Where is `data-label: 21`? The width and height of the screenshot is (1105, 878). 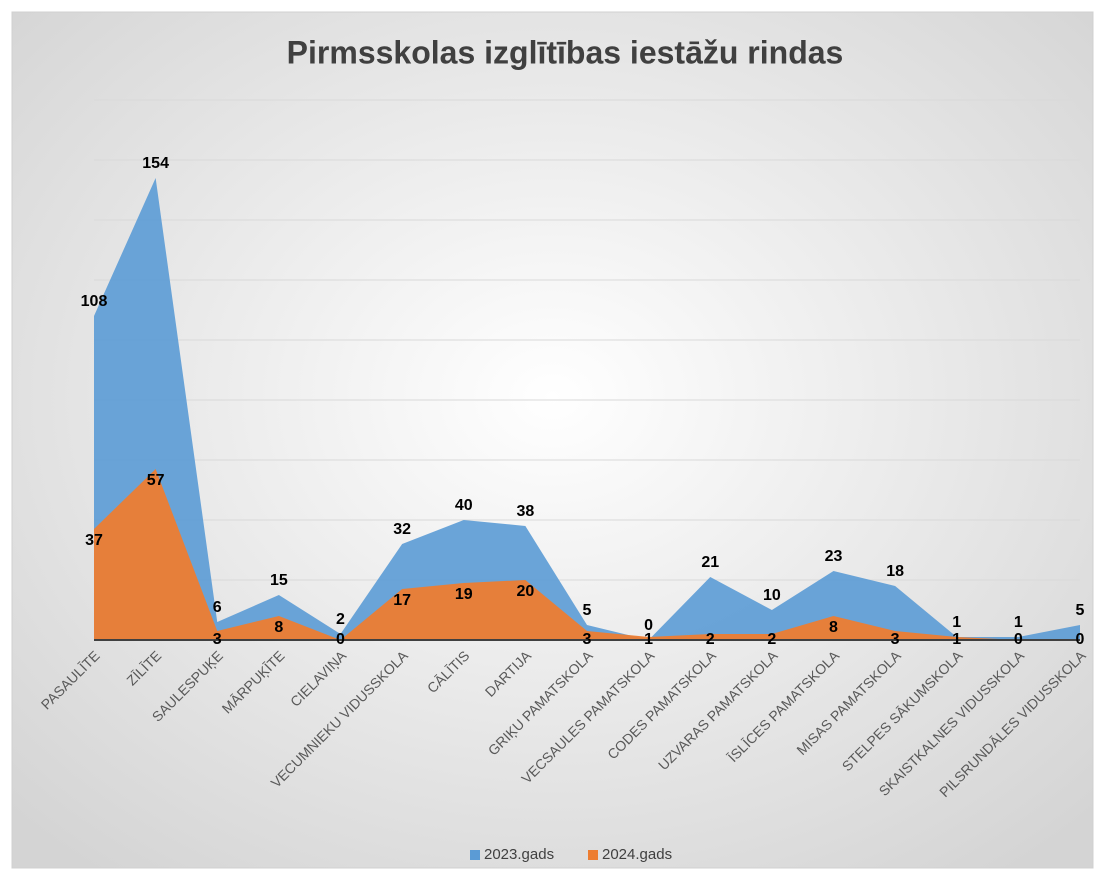
data-label: 21 is located at coordinates (710, 562).